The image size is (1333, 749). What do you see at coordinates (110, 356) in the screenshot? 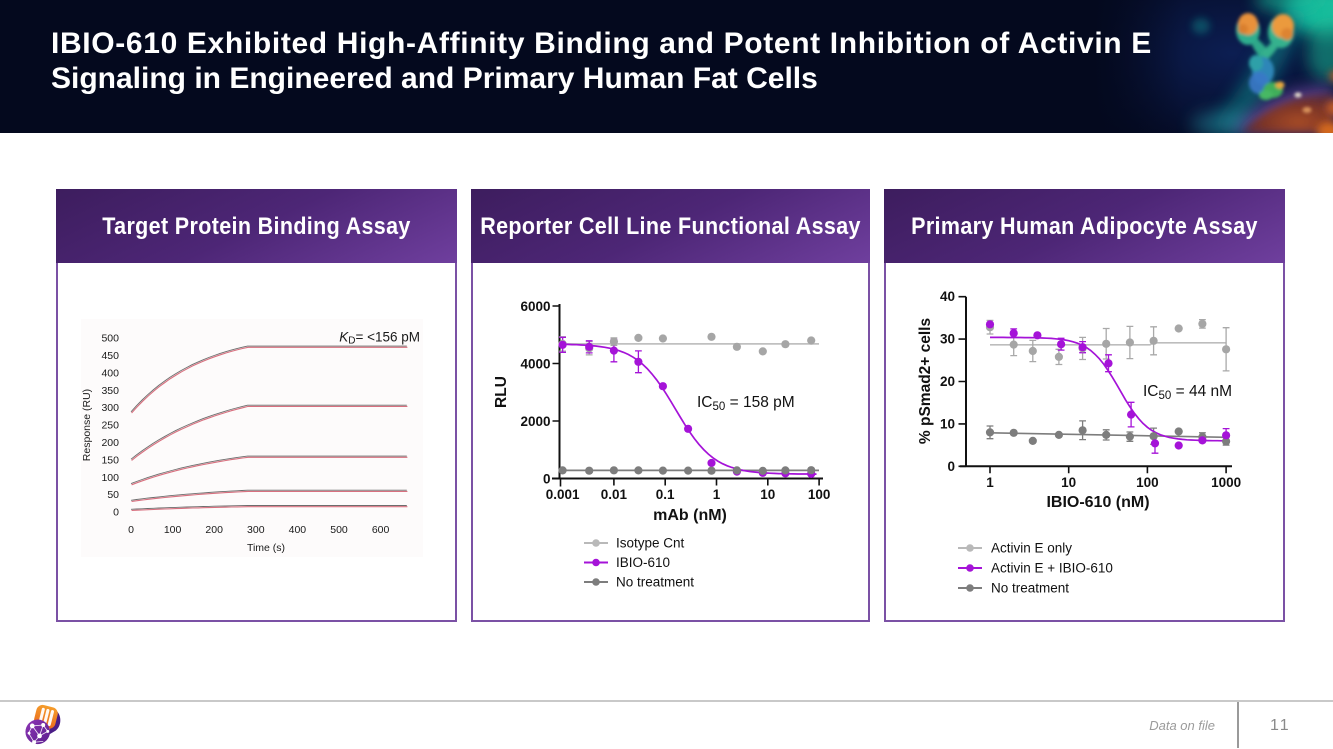
I see `svg-text: 450` at bounding box center [110, 356].